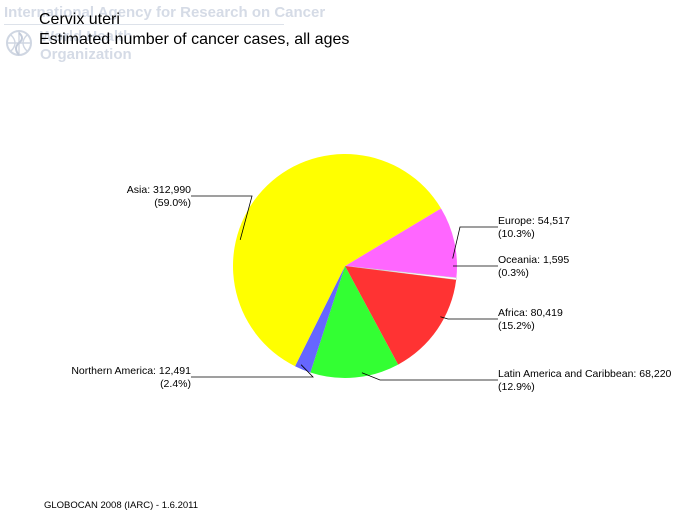 This screenshot has height=517, width=689. I want to click on pie-slice-asia, so click(336, 260).